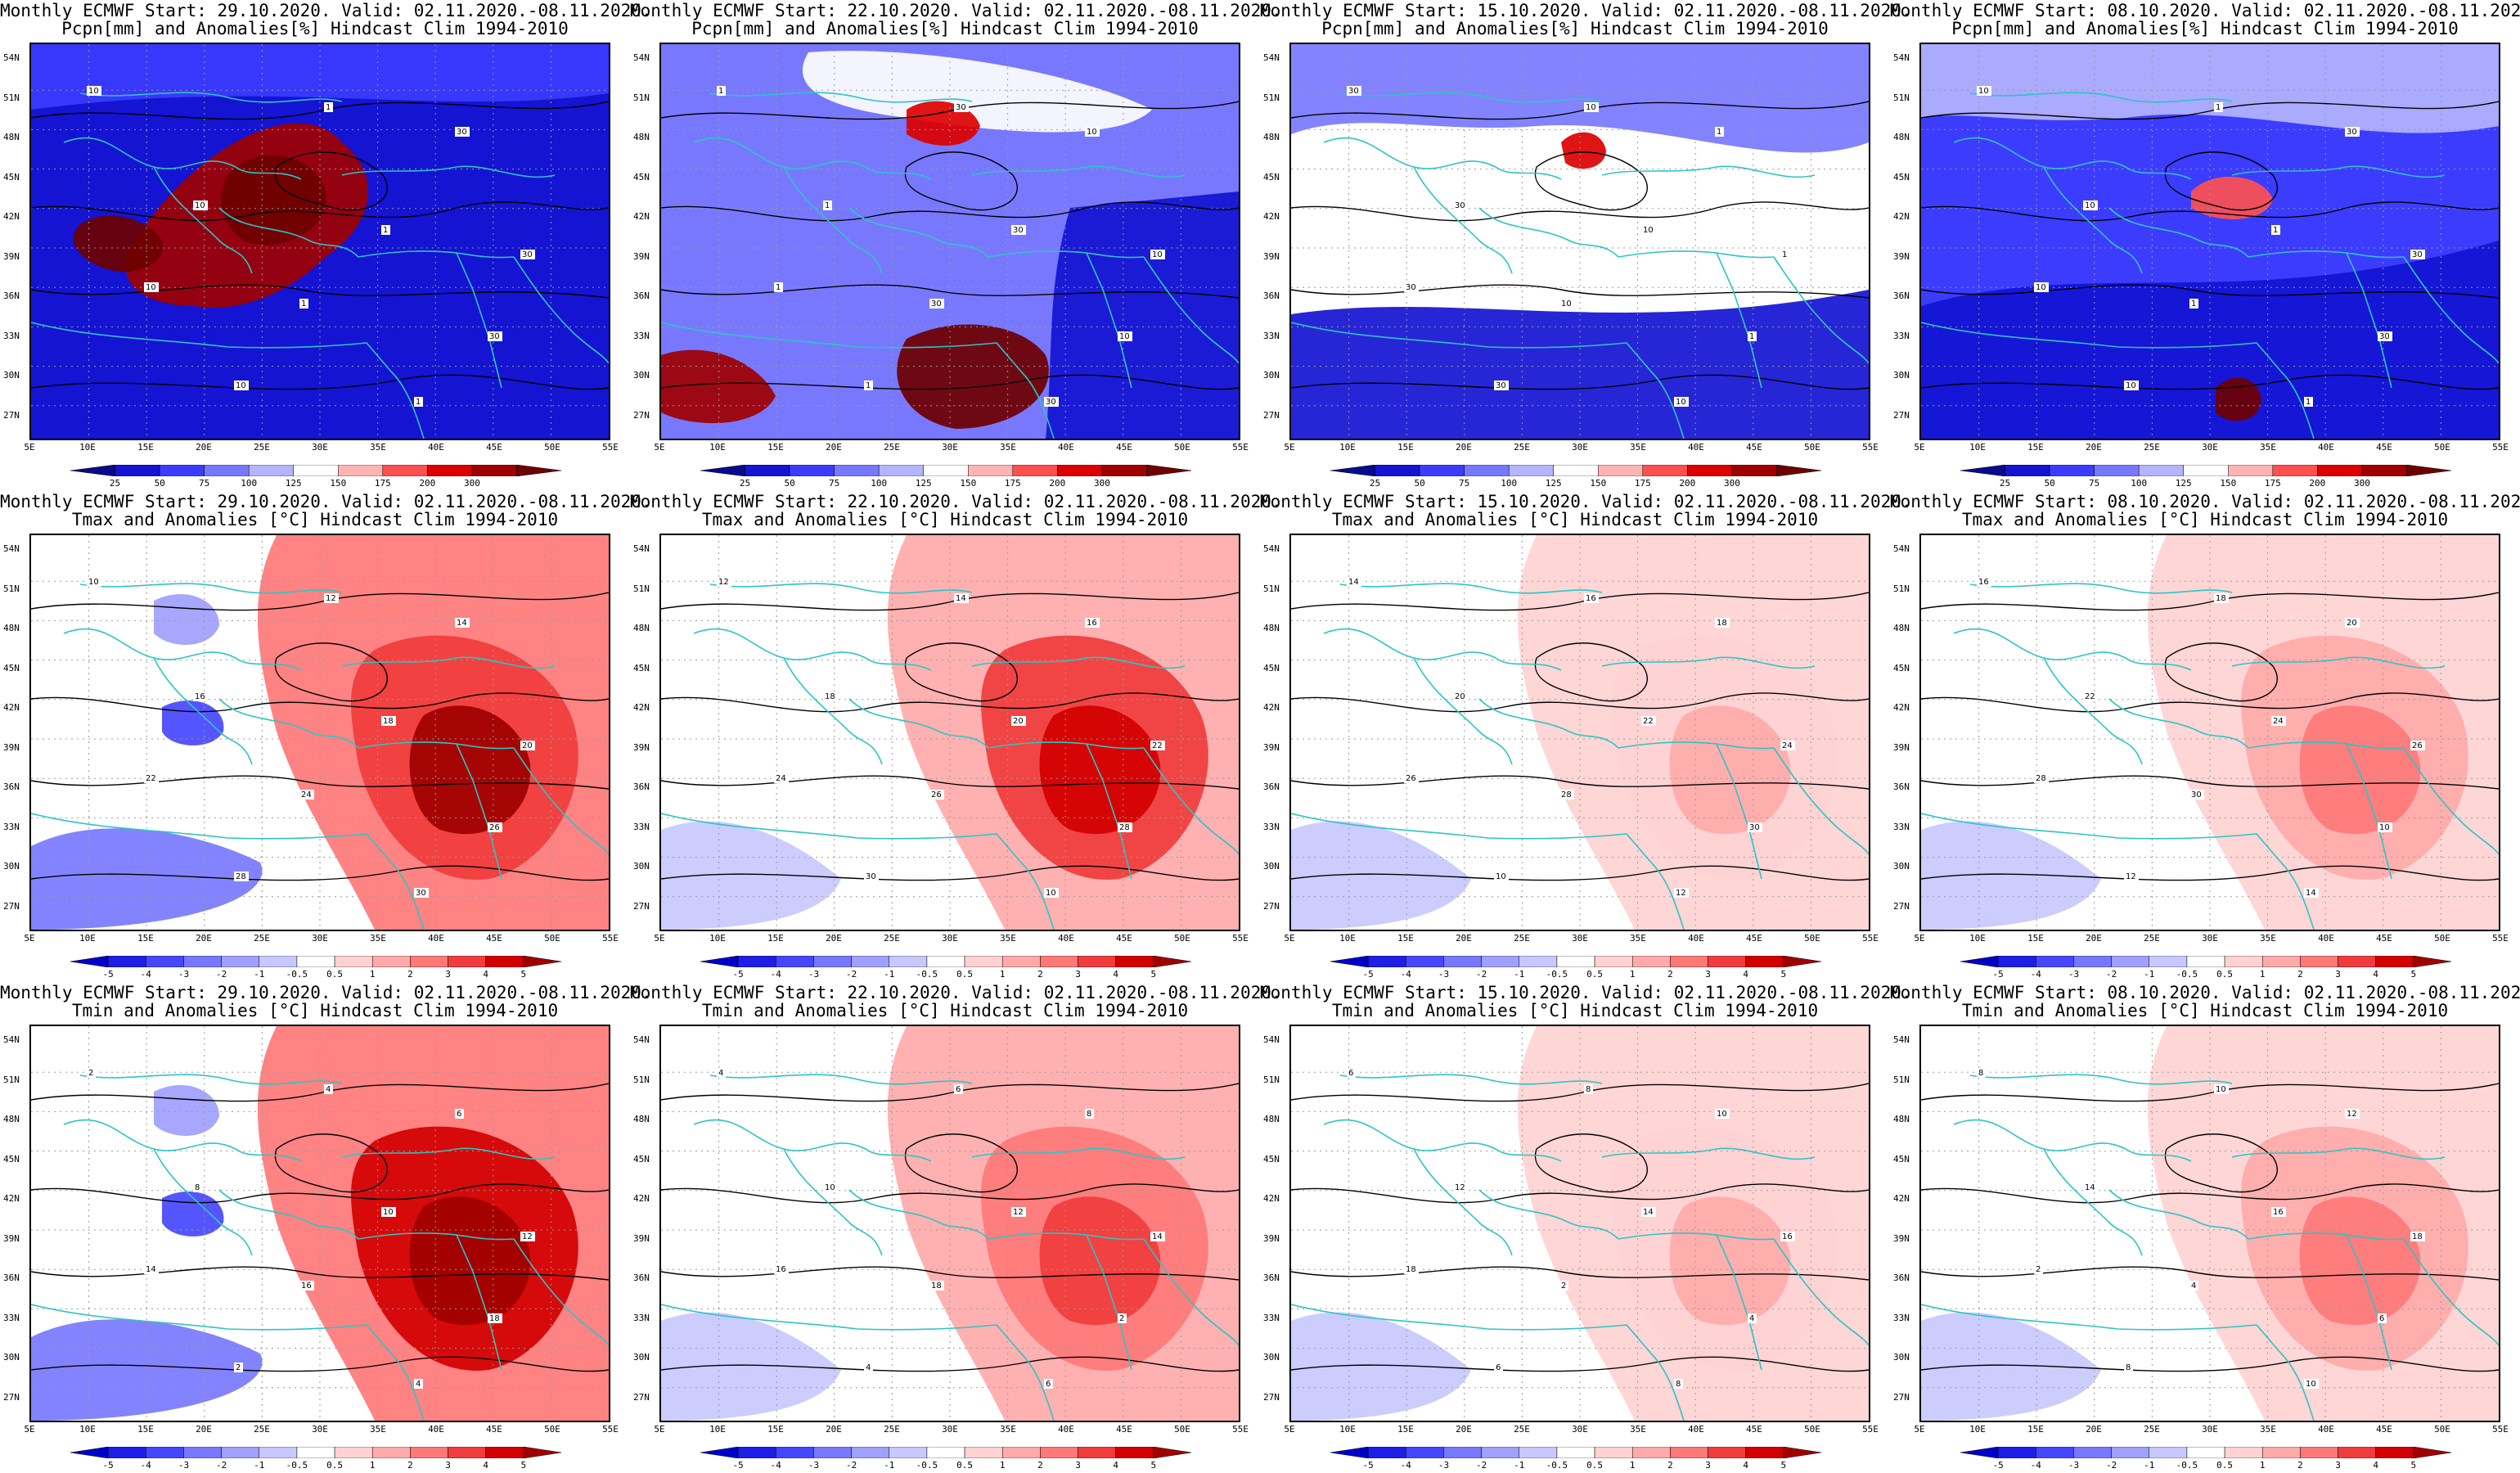 Image resolution: width=2520 pixels, height=1473 pixels. Describe the element at coordinates (152, 1269) in the screenshot. I see `contour-label: 14` at that location.